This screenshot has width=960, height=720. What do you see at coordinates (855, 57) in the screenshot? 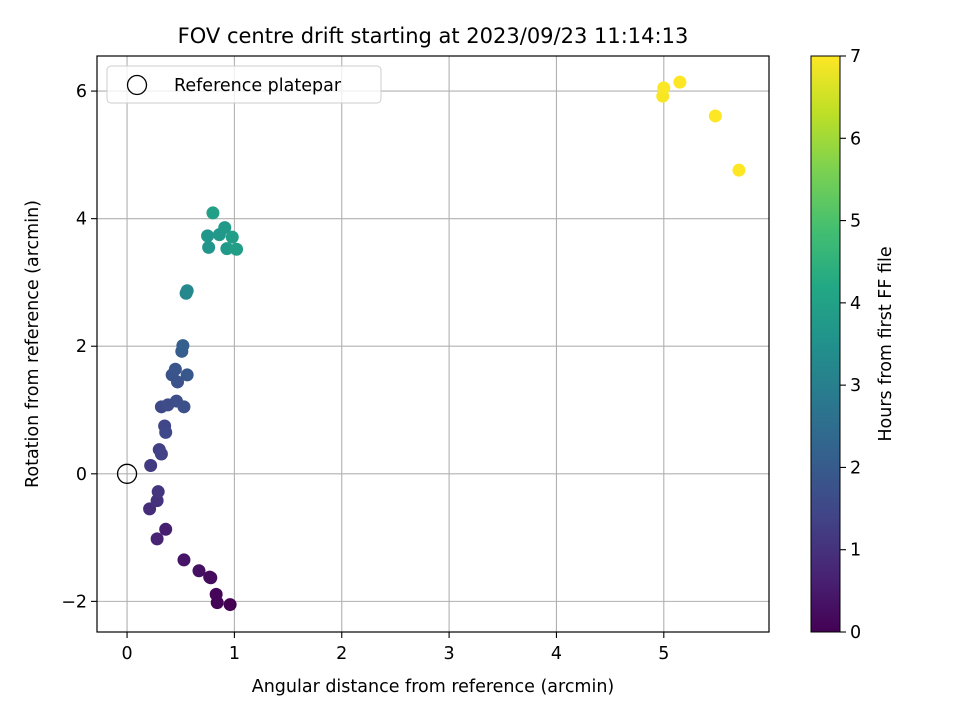
I see `colorbar-tick-label: 7` at bounding box center [855, 57].